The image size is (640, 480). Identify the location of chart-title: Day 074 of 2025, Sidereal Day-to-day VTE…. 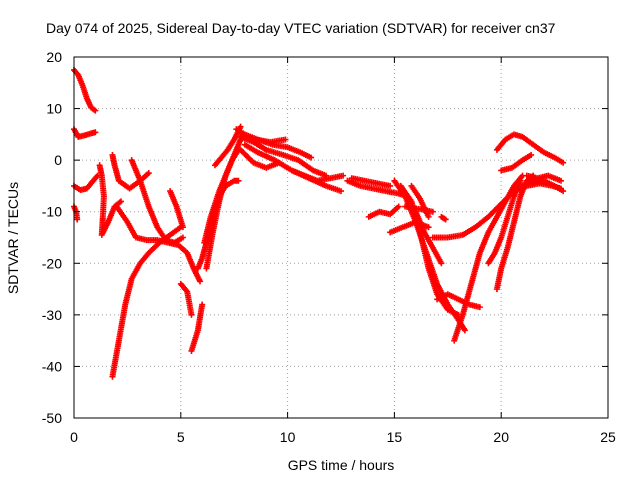
(301, 28).